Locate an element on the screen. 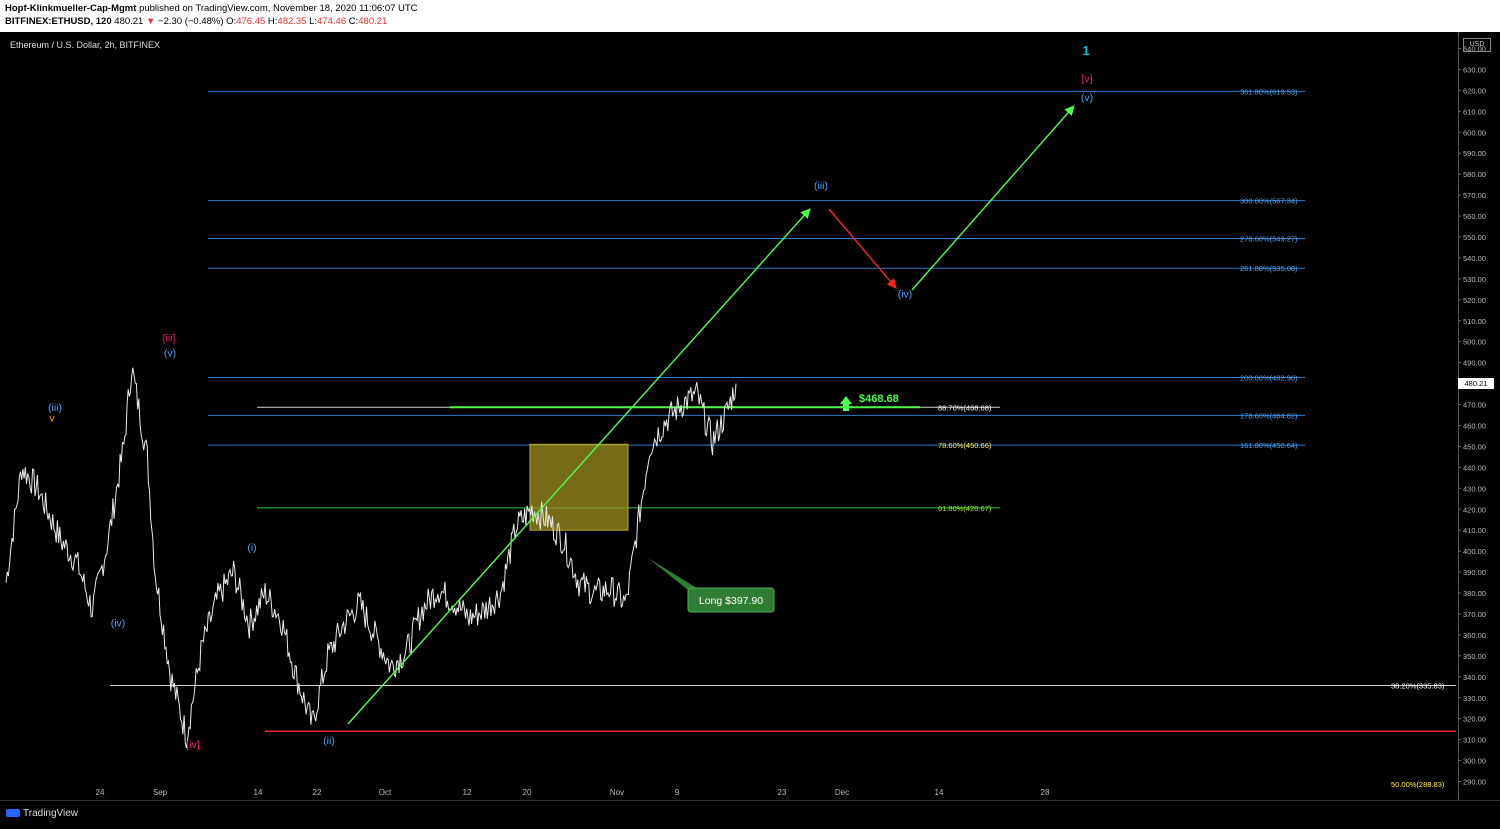  retracement-label: 38.20%(335.83) is located at coordinates (1418, 686).